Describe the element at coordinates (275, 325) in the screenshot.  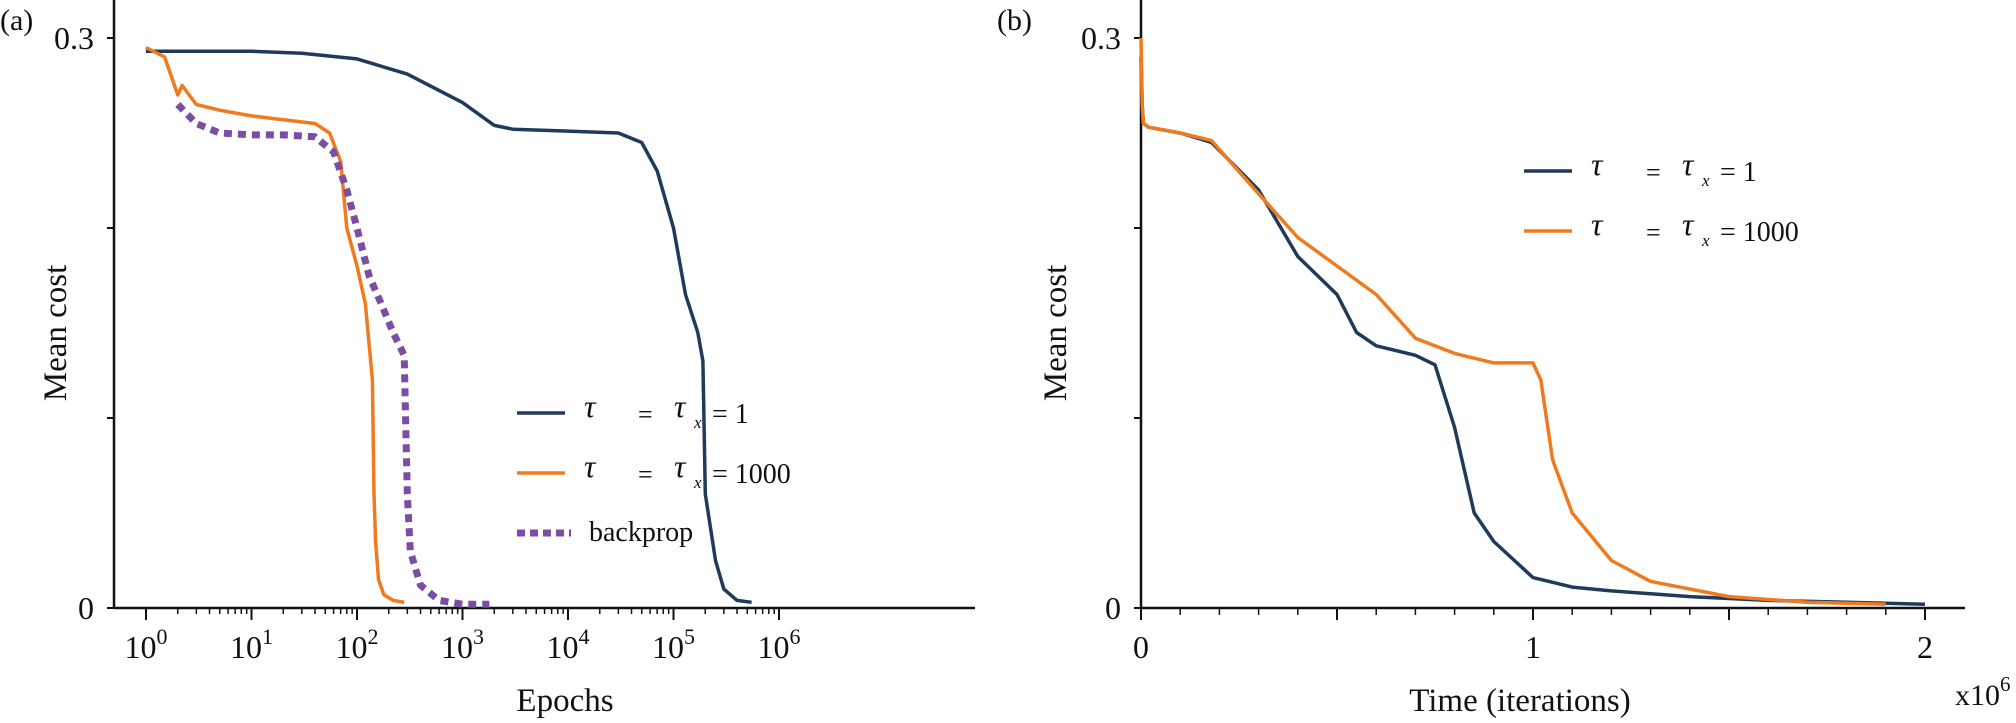
I see `series-tau-1000-line` at that location.